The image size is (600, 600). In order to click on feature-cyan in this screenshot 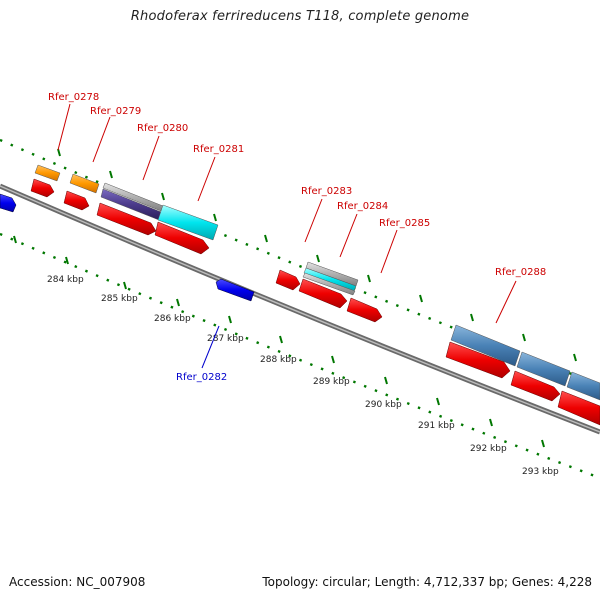, I will do `click(188, 222)`.